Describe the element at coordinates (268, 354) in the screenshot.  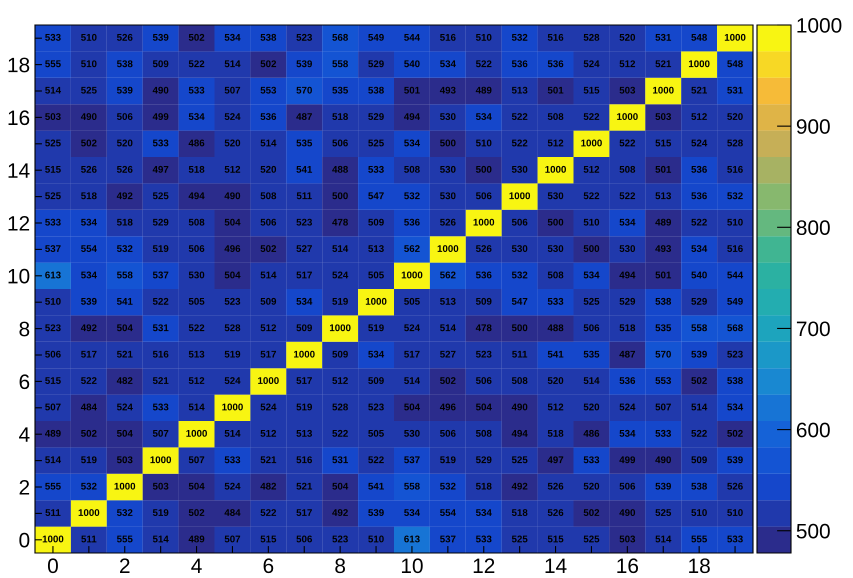
I see `data-label: 517` at that location.